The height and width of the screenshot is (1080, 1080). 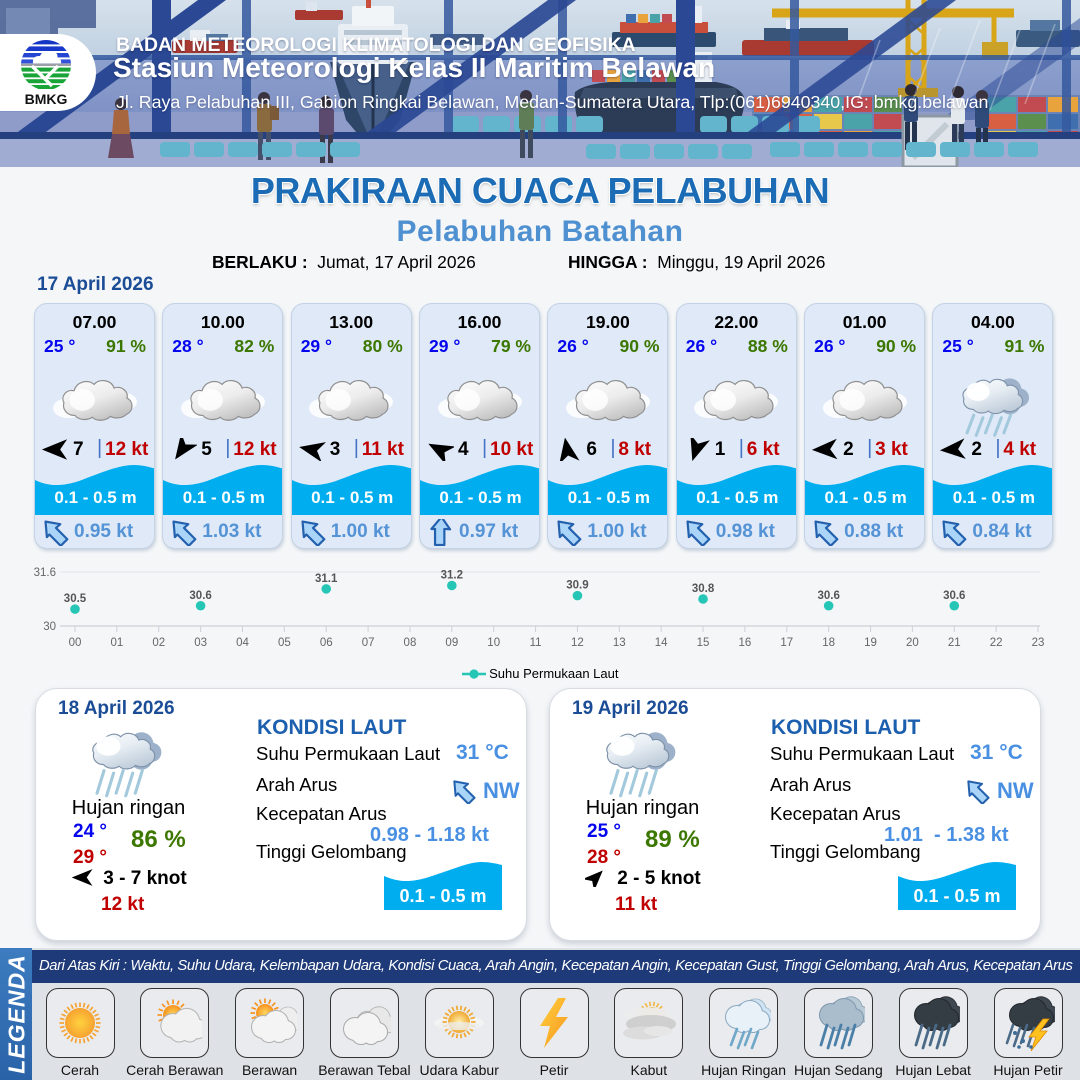 What do you see at coordinates (828, 643) in the screenshot?
I see `svg-text: 18` at bounding box center [828, 643].